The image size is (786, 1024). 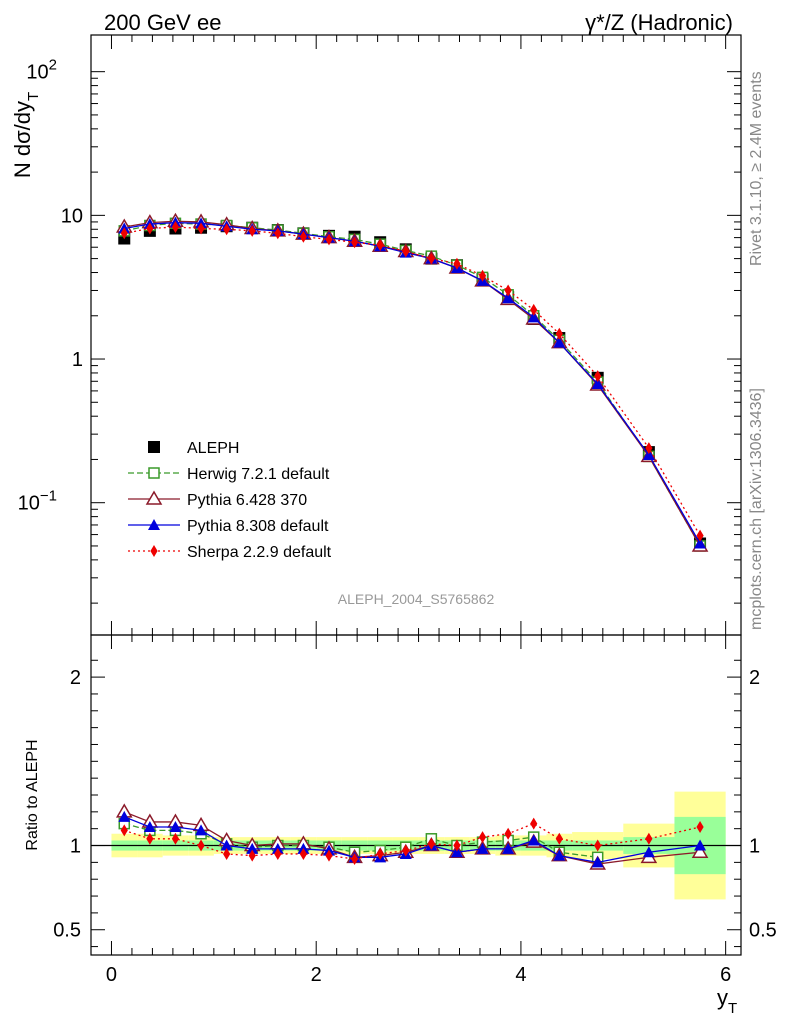 I want to click on y-tick-label: 10², so click(x=41, y=70).